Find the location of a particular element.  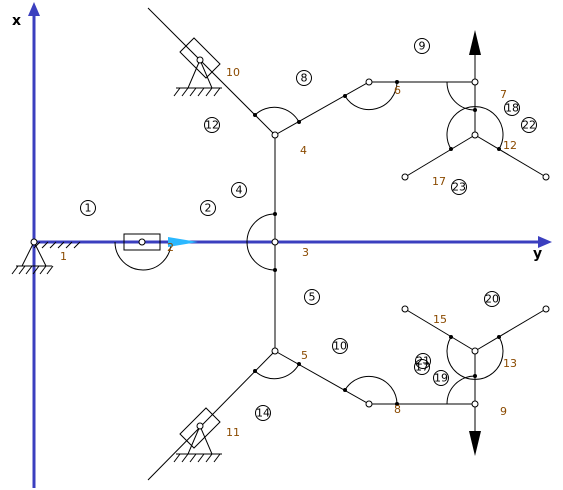

svg-text: 23 is located at coordinates (459, 187).